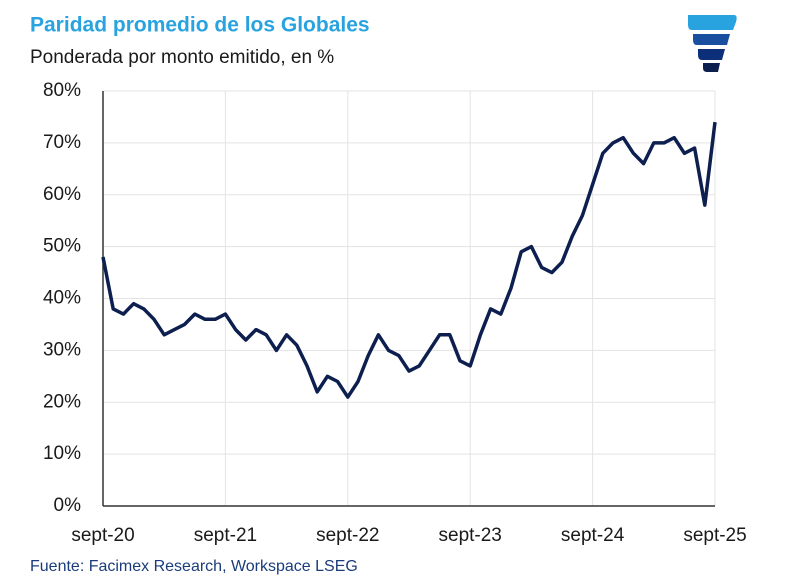 The width and height of the screenshot is (800, 581). What do you see at coordinates (62, 194) in the screenshot?
I see `y-tick-label: 60%` at bounding box center [62, 194].